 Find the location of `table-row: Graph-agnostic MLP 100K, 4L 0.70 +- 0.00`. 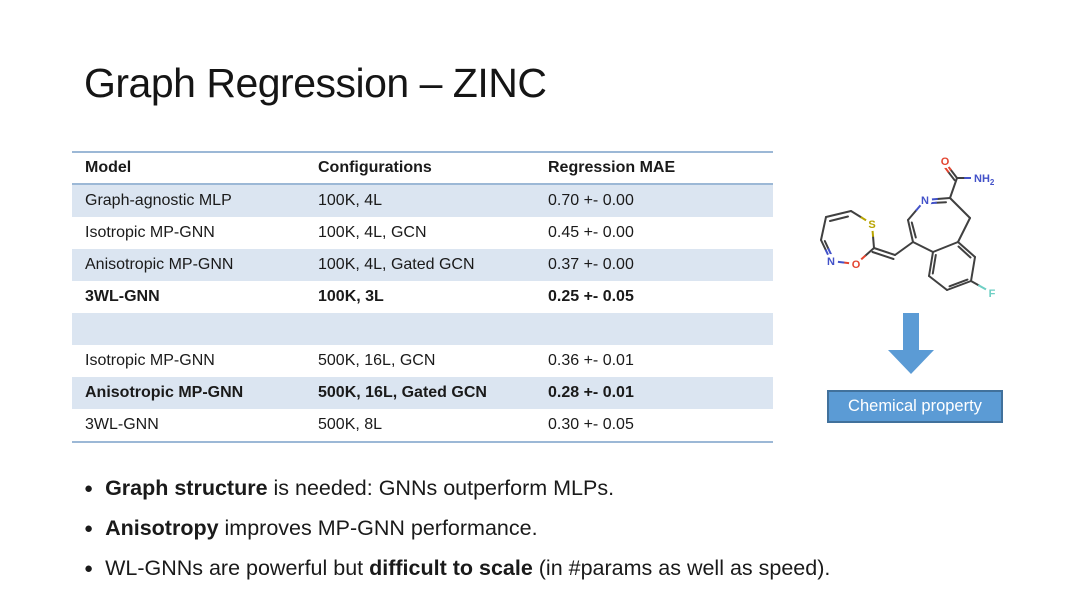

table-row: Graph-agnostic MLP 100K, 4L 0.70 +- 0.00 is located at coordinates (422, 201).